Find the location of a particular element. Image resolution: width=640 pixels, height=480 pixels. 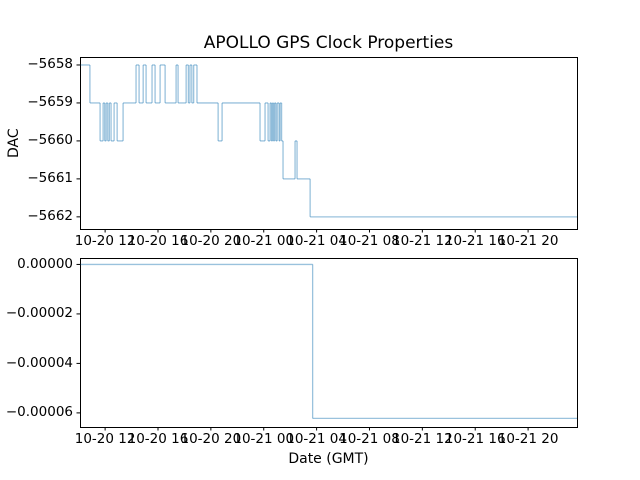

y-tick-label: 0.00000 is located at coordinates (45, 263).